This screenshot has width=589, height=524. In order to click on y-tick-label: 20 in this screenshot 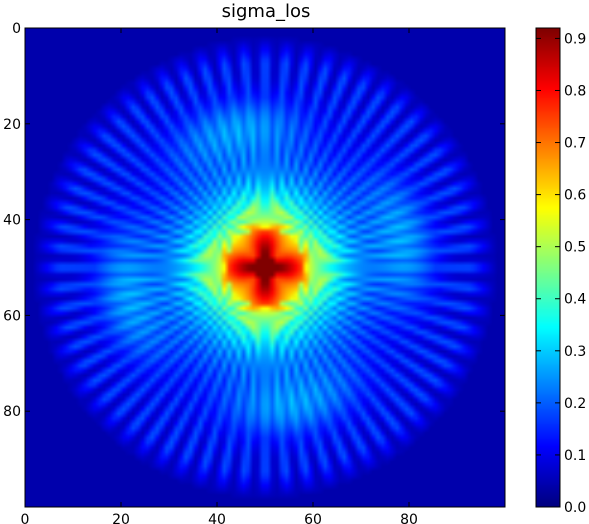, I will do `click(12, 125)`.